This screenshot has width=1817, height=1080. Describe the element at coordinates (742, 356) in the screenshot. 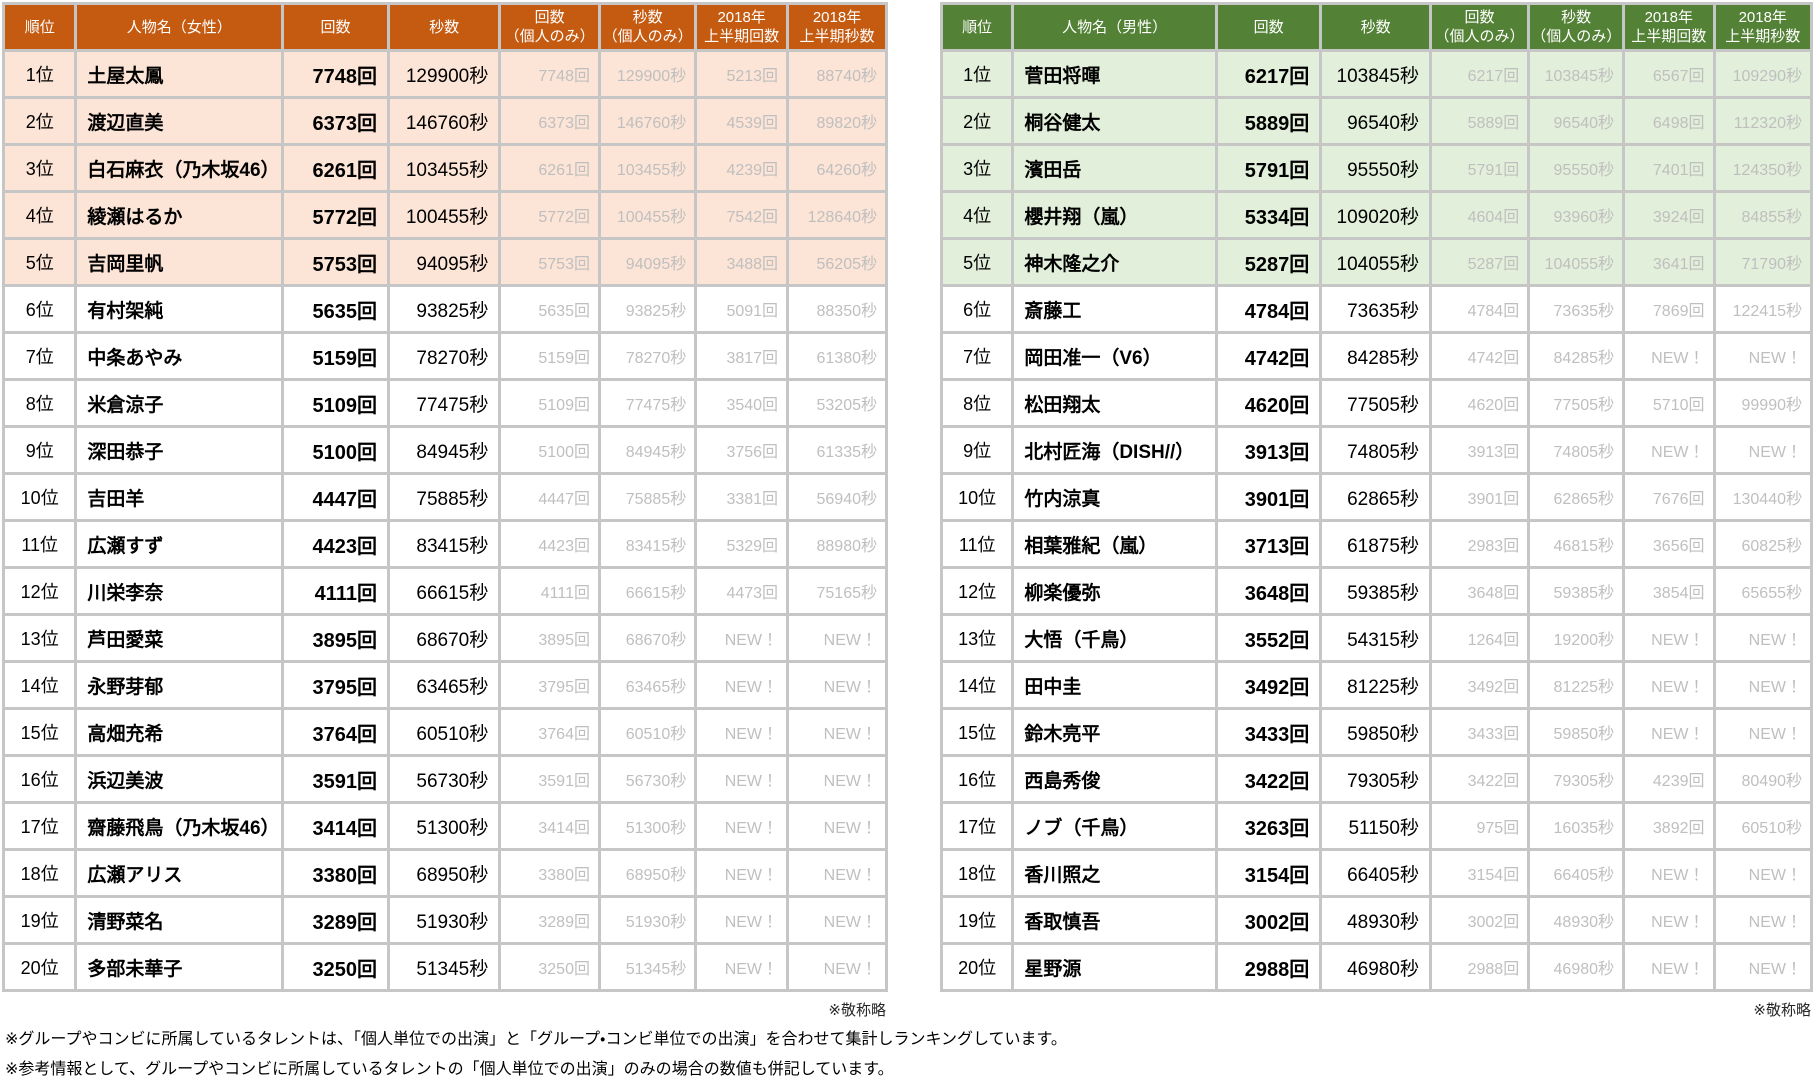

I see `h1-count-cell: 3817回` at that location.